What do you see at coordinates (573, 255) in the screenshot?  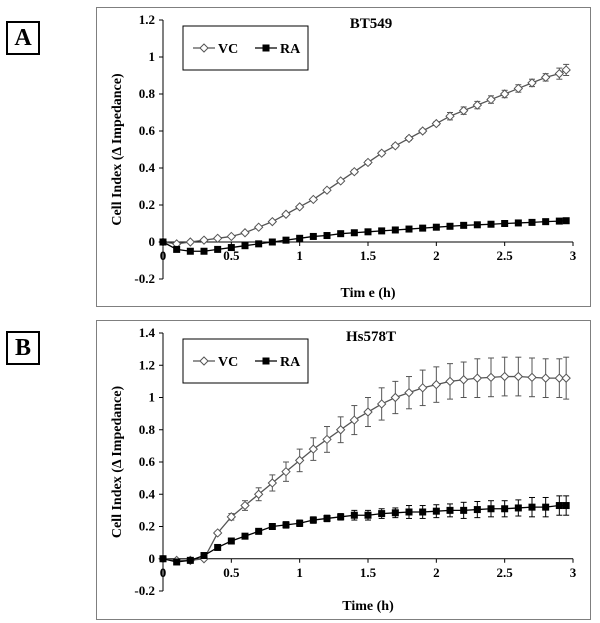 I see `x-tick-label: 3` at bounding box center [573, 255].